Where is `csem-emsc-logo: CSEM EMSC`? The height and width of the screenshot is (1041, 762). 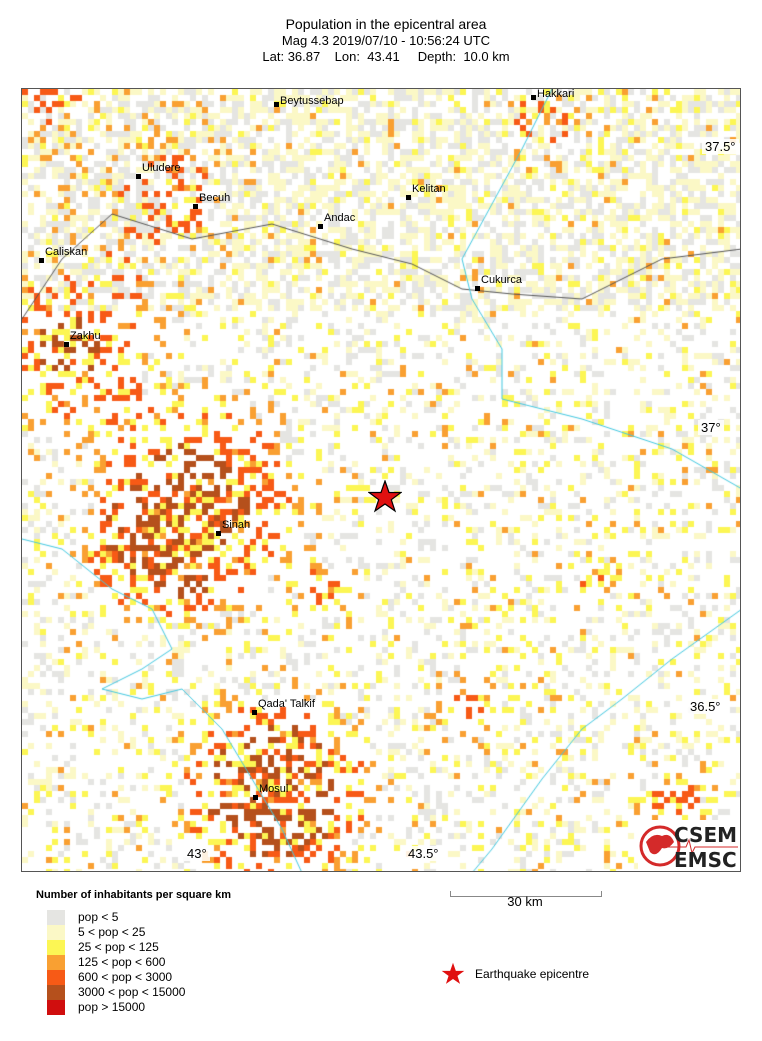 csem-emsc-logo: CSEM EMSC is located at coordinates (689, 846).